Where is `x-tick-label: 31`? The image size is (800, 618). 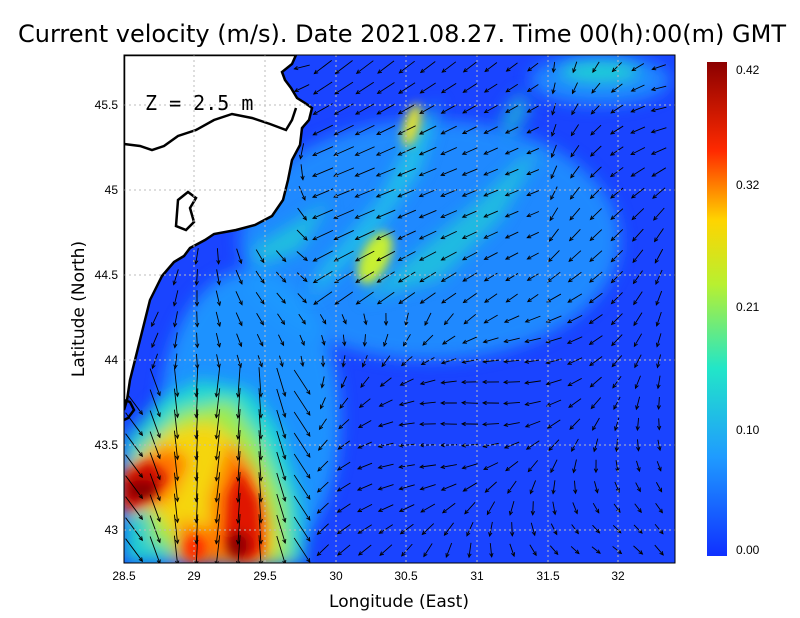 x-tick-label: 31 is located at coordinates (477, 576).